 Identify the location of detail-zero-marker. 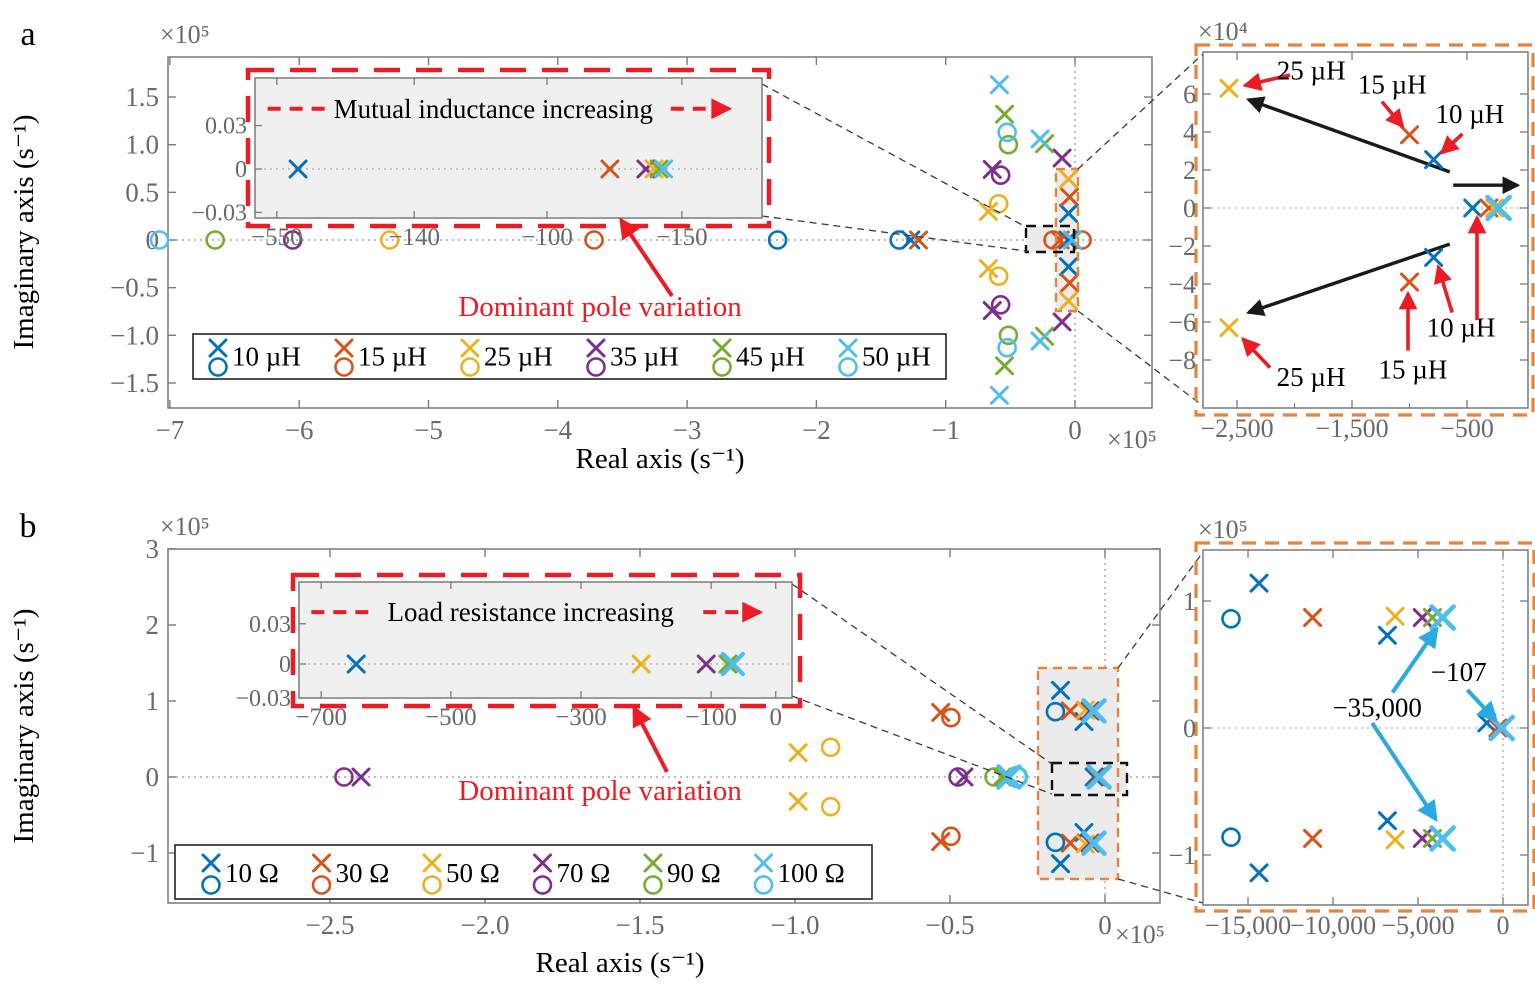
(1231, 837).